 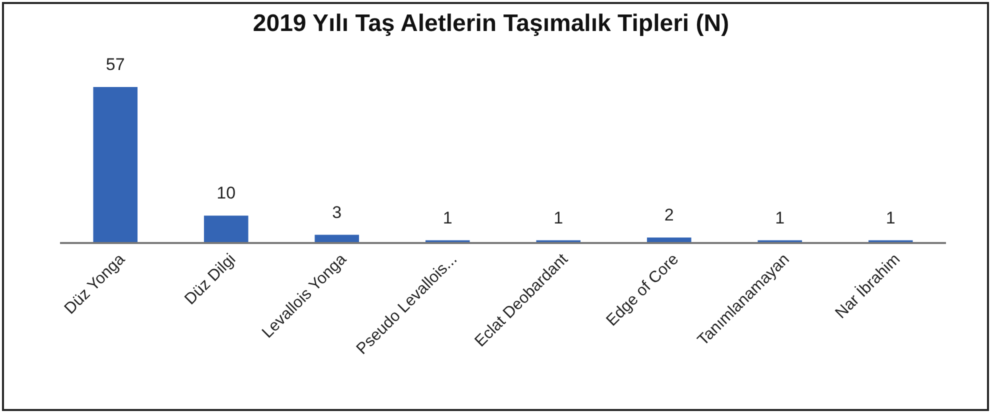 I want to click on data-label: 3, so click(x=337, y=212).